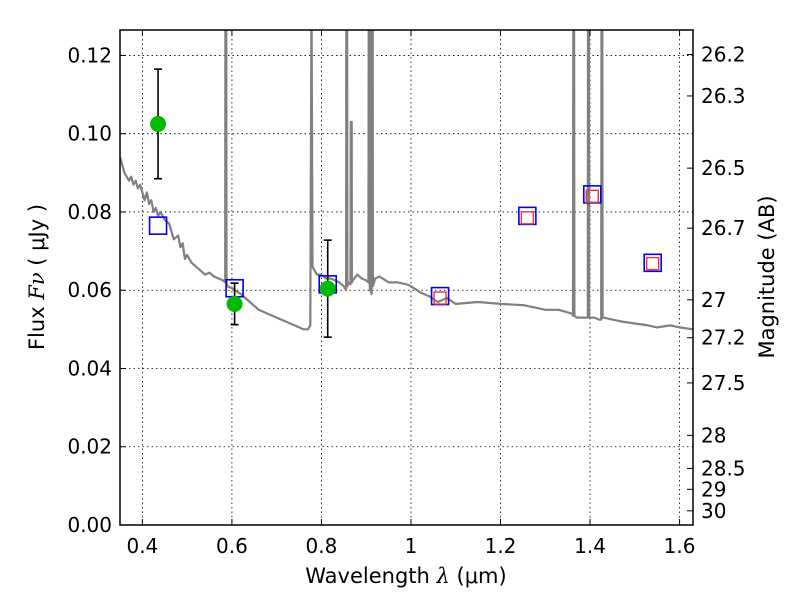 Image resolution: width=800 pixels, height=600 pixels. Describe the element at coordinates (89, 447) in the screenshot. I see `y-tick-label: 0.02` at that location.